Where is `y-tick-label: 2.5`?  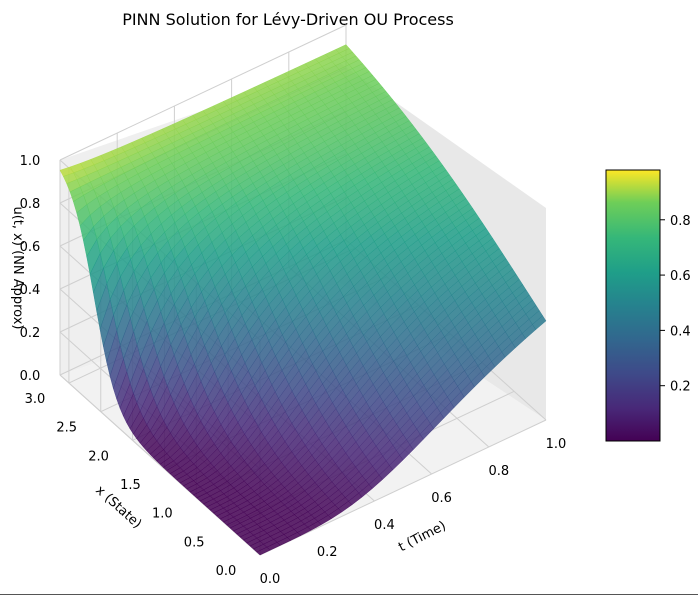 y-tick-label: 2.5 is located at coordinates (66, 428).